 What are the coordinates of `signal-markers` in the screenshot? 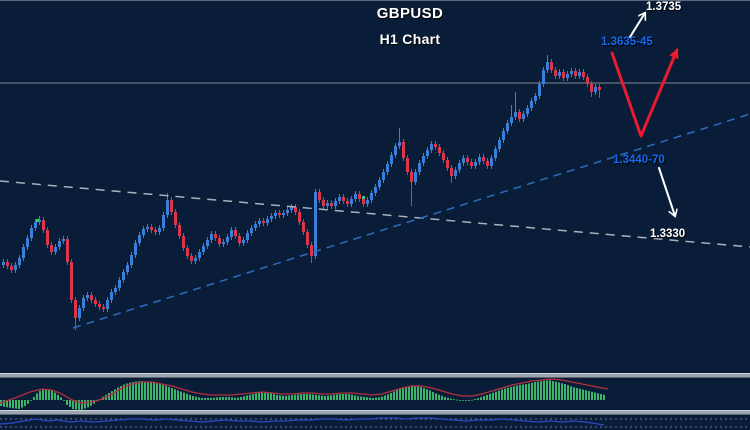 It's located at (200, 209).